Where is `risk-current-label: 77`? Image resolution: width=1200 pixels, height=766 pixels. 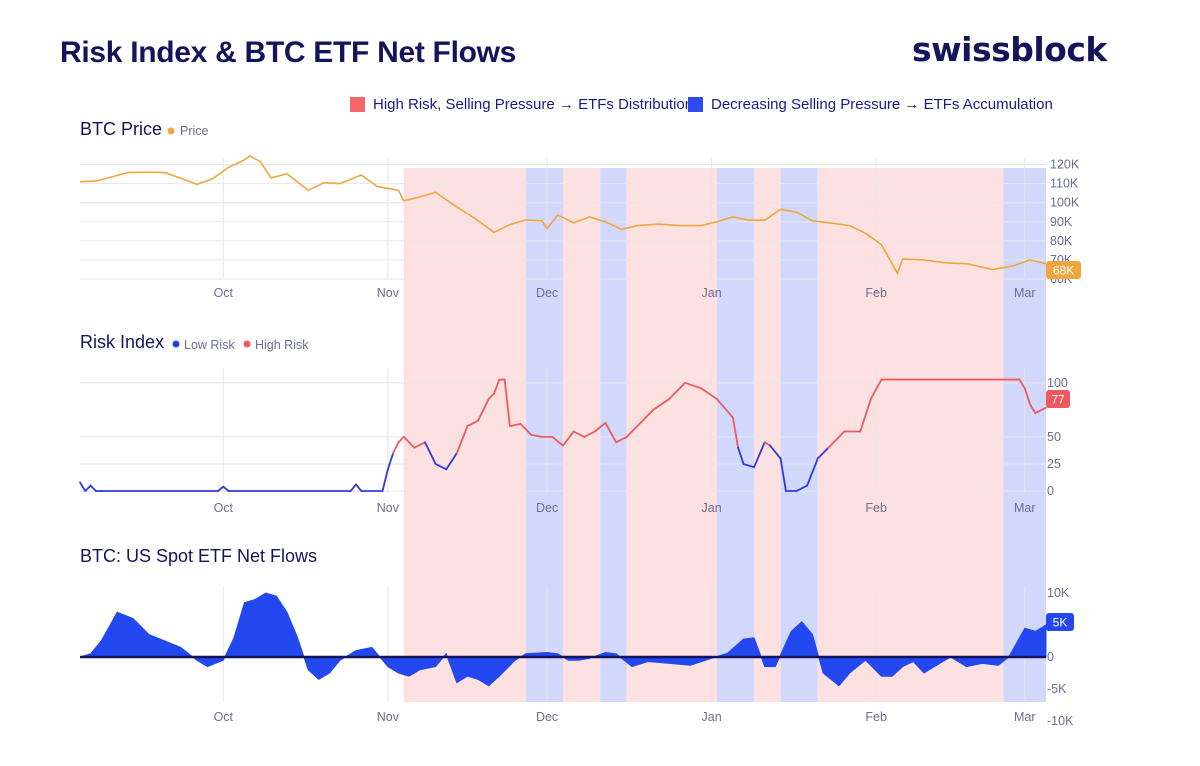 risk-current-label: 77 is located at coordinates (1058, 400).